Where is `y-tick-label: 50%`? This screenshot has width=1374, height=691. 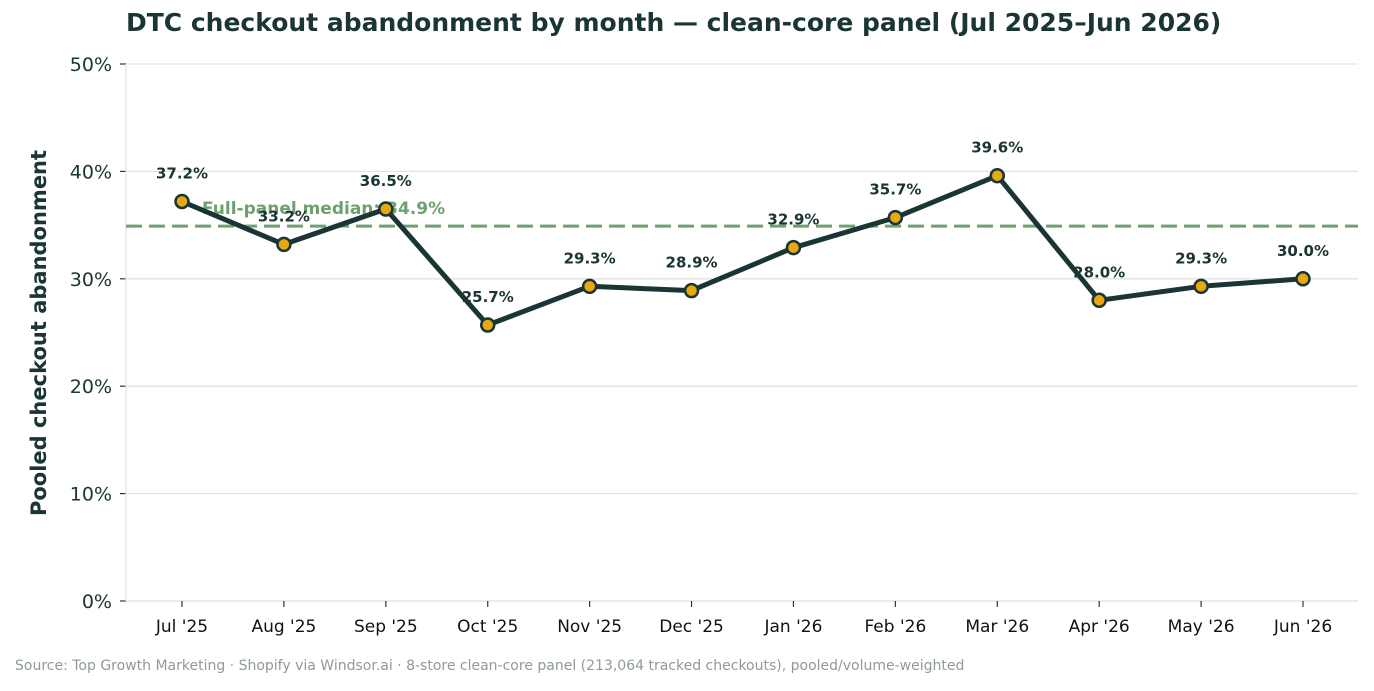 y-tick-label: 50% is located at coordinates (91, 65).